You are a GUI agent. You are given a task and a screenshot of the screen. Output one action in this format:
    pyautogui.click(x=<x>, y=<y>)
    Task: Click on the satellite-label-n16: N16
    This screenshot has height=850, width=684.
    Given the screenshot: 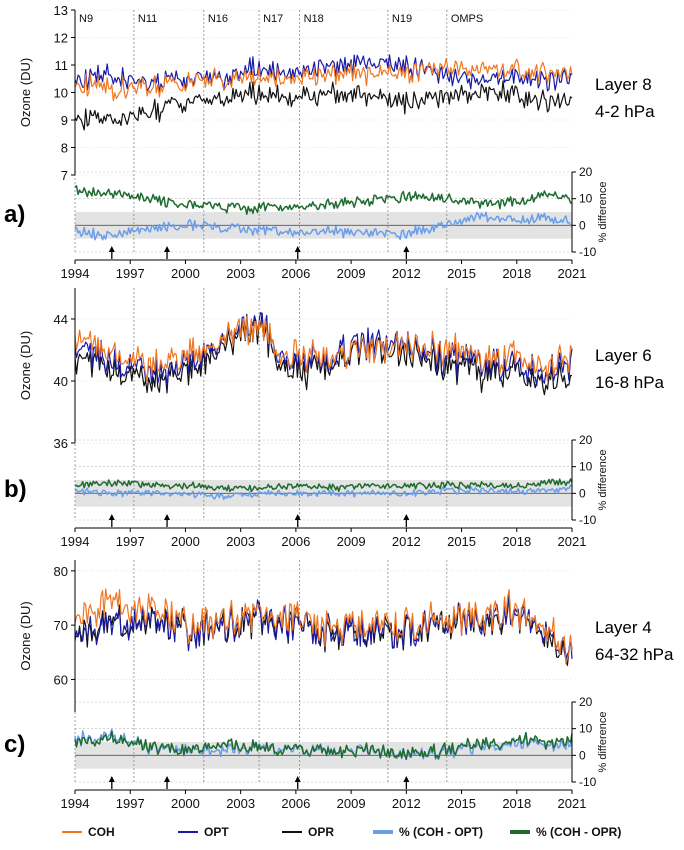 What is the action you would take?
    pyautogui.click(x=218, y=19)
    